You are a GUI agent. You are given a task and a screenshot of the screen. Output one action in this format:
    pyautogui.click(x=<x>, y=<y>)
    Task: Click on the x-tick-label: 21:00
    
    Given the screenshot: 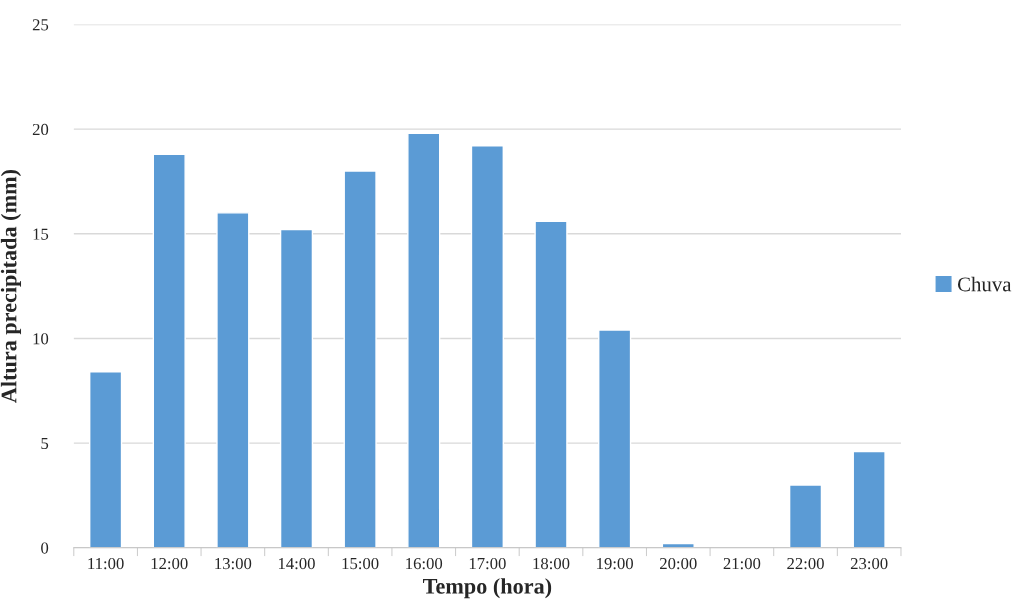 What is the action you would take?
    pyautogui.click(x=742, y=563)
    